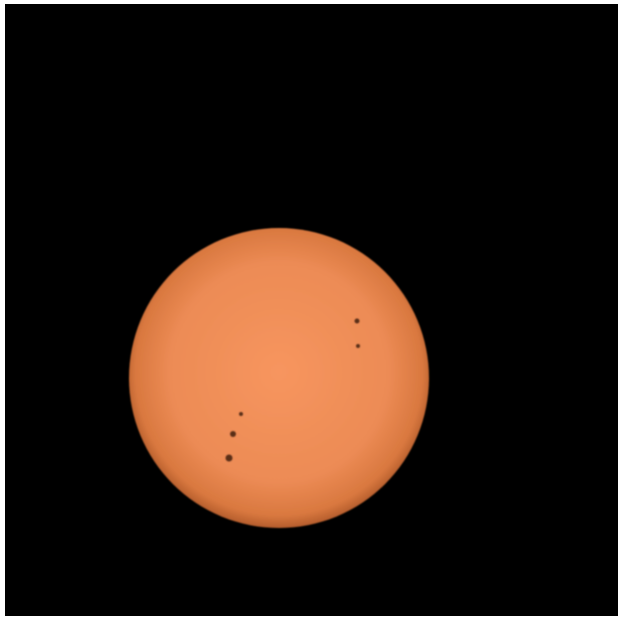  Describe the element at coordinates (292, 390) in the screenshot. I see `sunspots` at that location.